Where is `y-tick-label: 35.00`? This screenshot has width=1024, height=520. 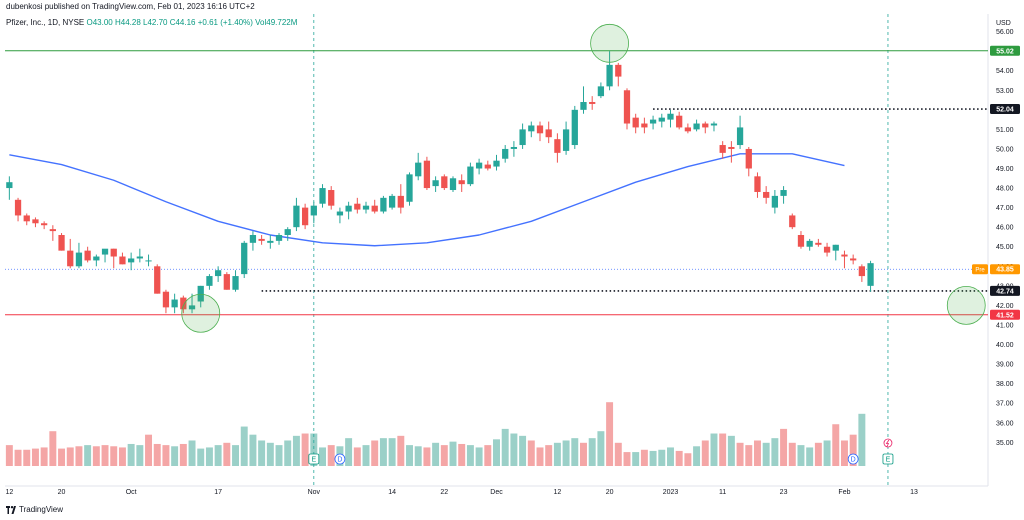 y-tick-label: 35.00 is located at coordinates (1005, 443).